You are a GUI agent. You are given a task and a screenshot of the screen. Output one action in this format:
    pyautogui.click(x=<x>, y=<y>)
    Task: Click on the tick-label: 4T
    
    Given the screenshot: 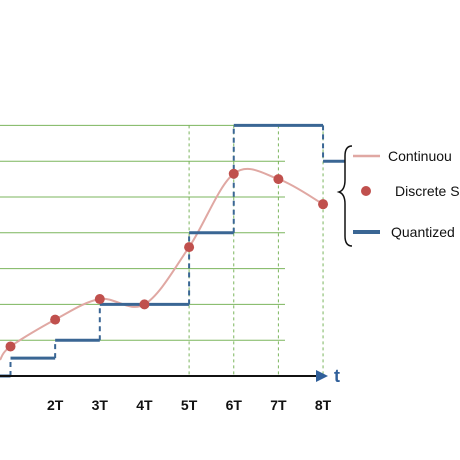 What is the action you would take?
    pyautogui.click(x=144, y=405)
    